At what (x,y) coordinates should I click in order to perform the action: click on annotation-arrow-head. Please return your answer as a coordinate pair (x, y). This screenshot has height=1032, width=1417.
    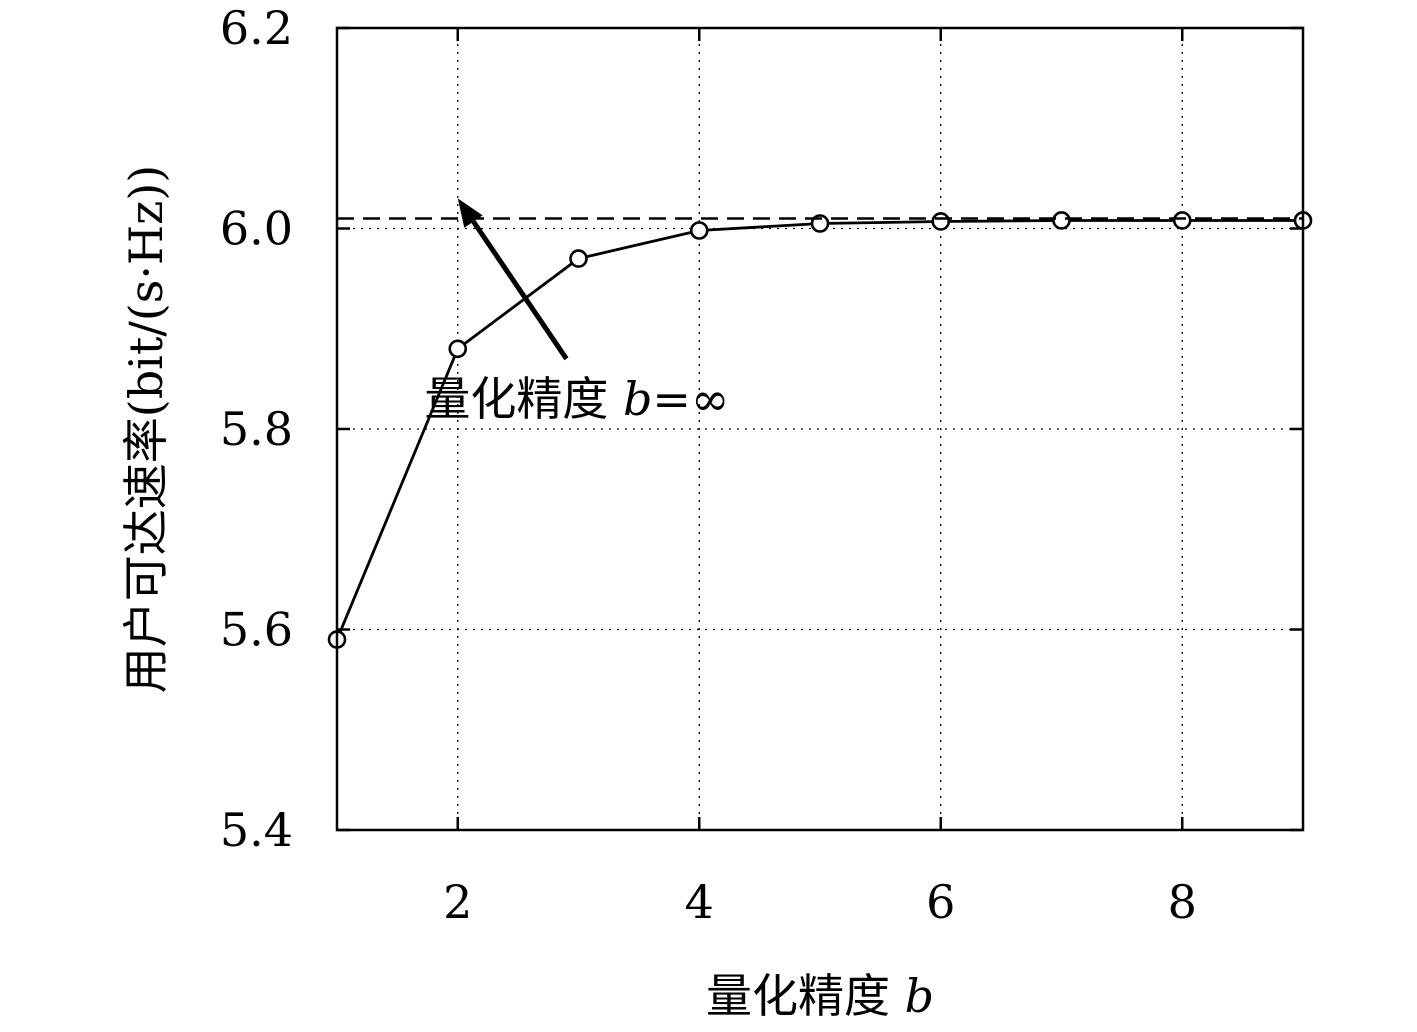
    Looking at the image, I should click on (470, 213).